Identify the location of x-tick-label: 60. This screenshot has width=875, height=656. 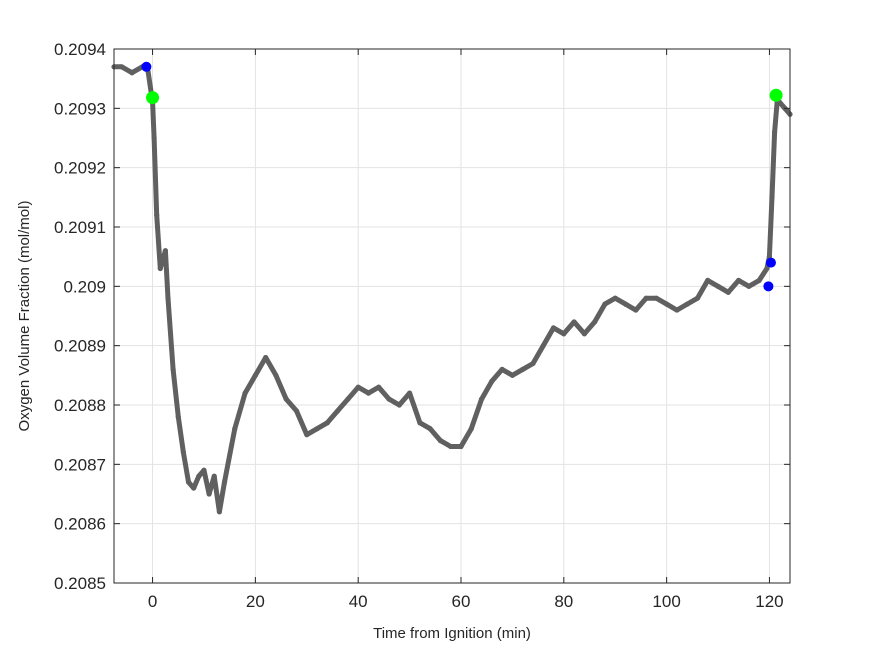
(461, 601).